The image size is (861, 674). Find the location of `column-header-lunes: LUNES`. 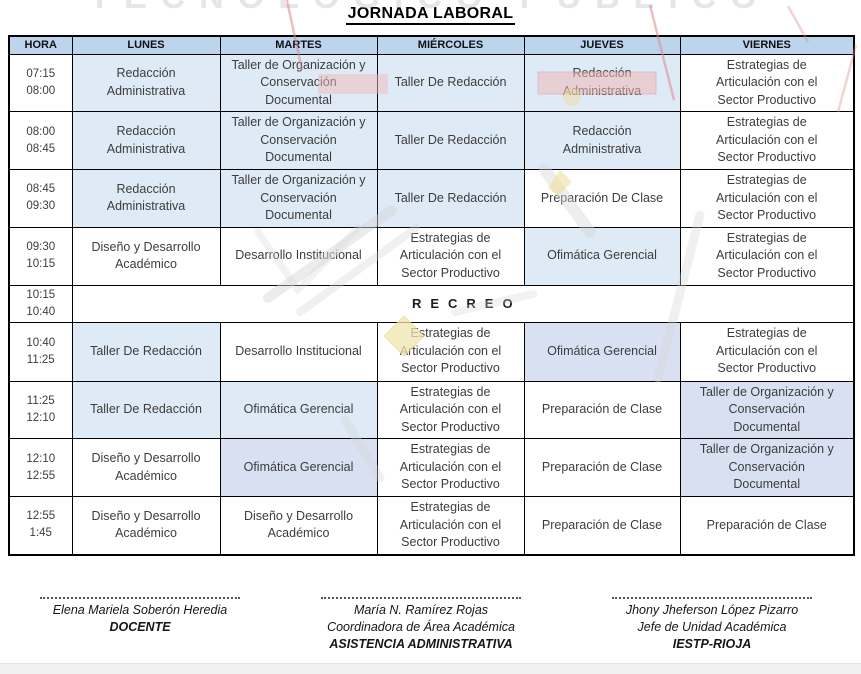

column-header-lunes: LUNES is located at coordinates (146, 45).